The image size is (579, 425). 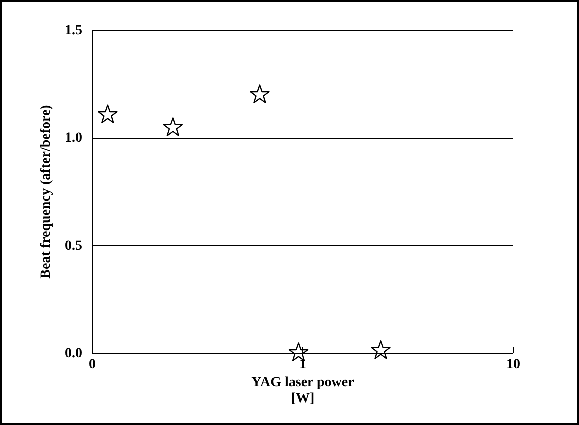 I want to click on y-tick-label: 1.0, so click(x=73, y=138).